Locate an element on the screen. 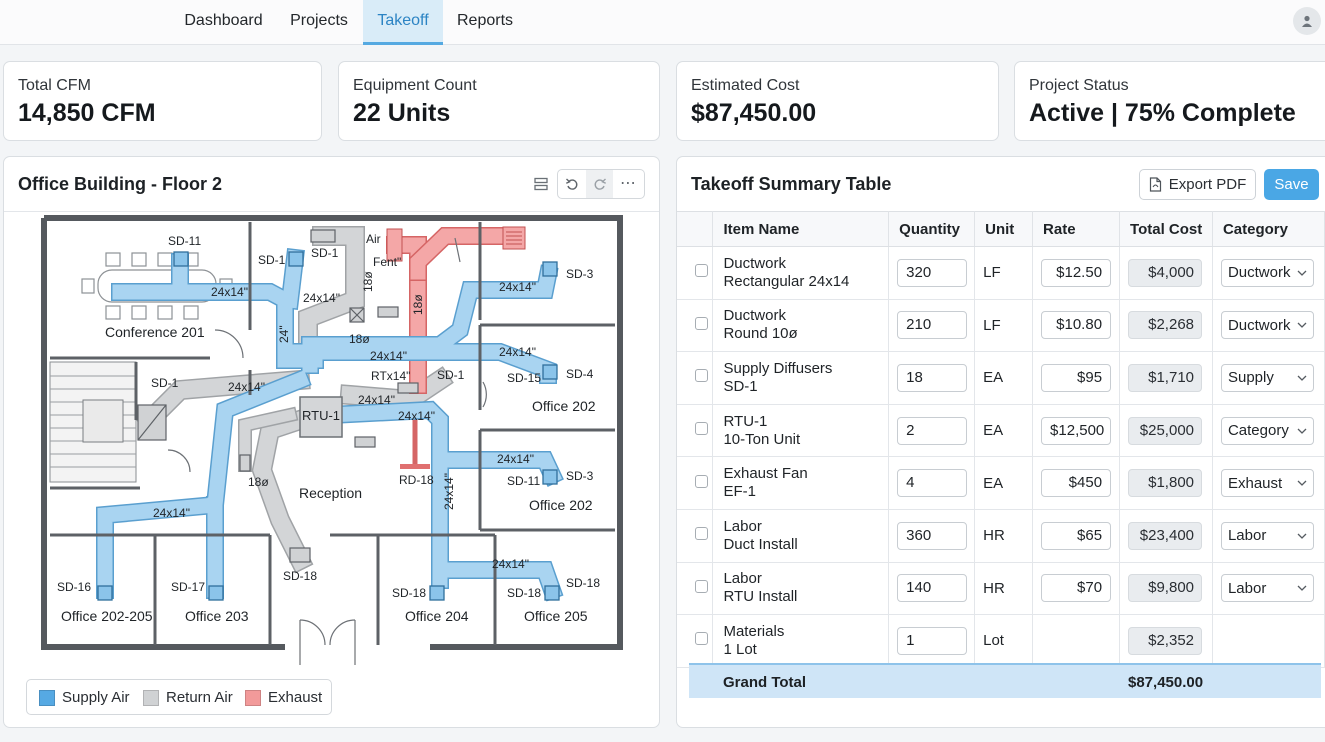 Image resolution: width=1325 pixels, height=742 pixels. more-icon: ⋯ is located at coordinates (628, 183).